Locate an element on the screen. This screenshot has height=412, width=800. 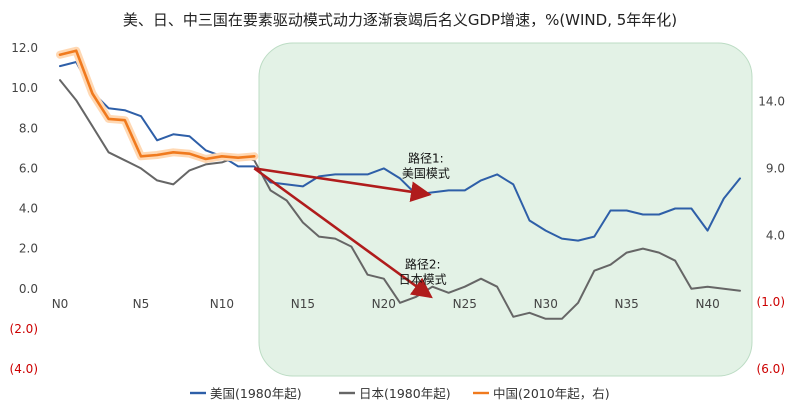
series-cn-glow is located at coordinates (157, 104).